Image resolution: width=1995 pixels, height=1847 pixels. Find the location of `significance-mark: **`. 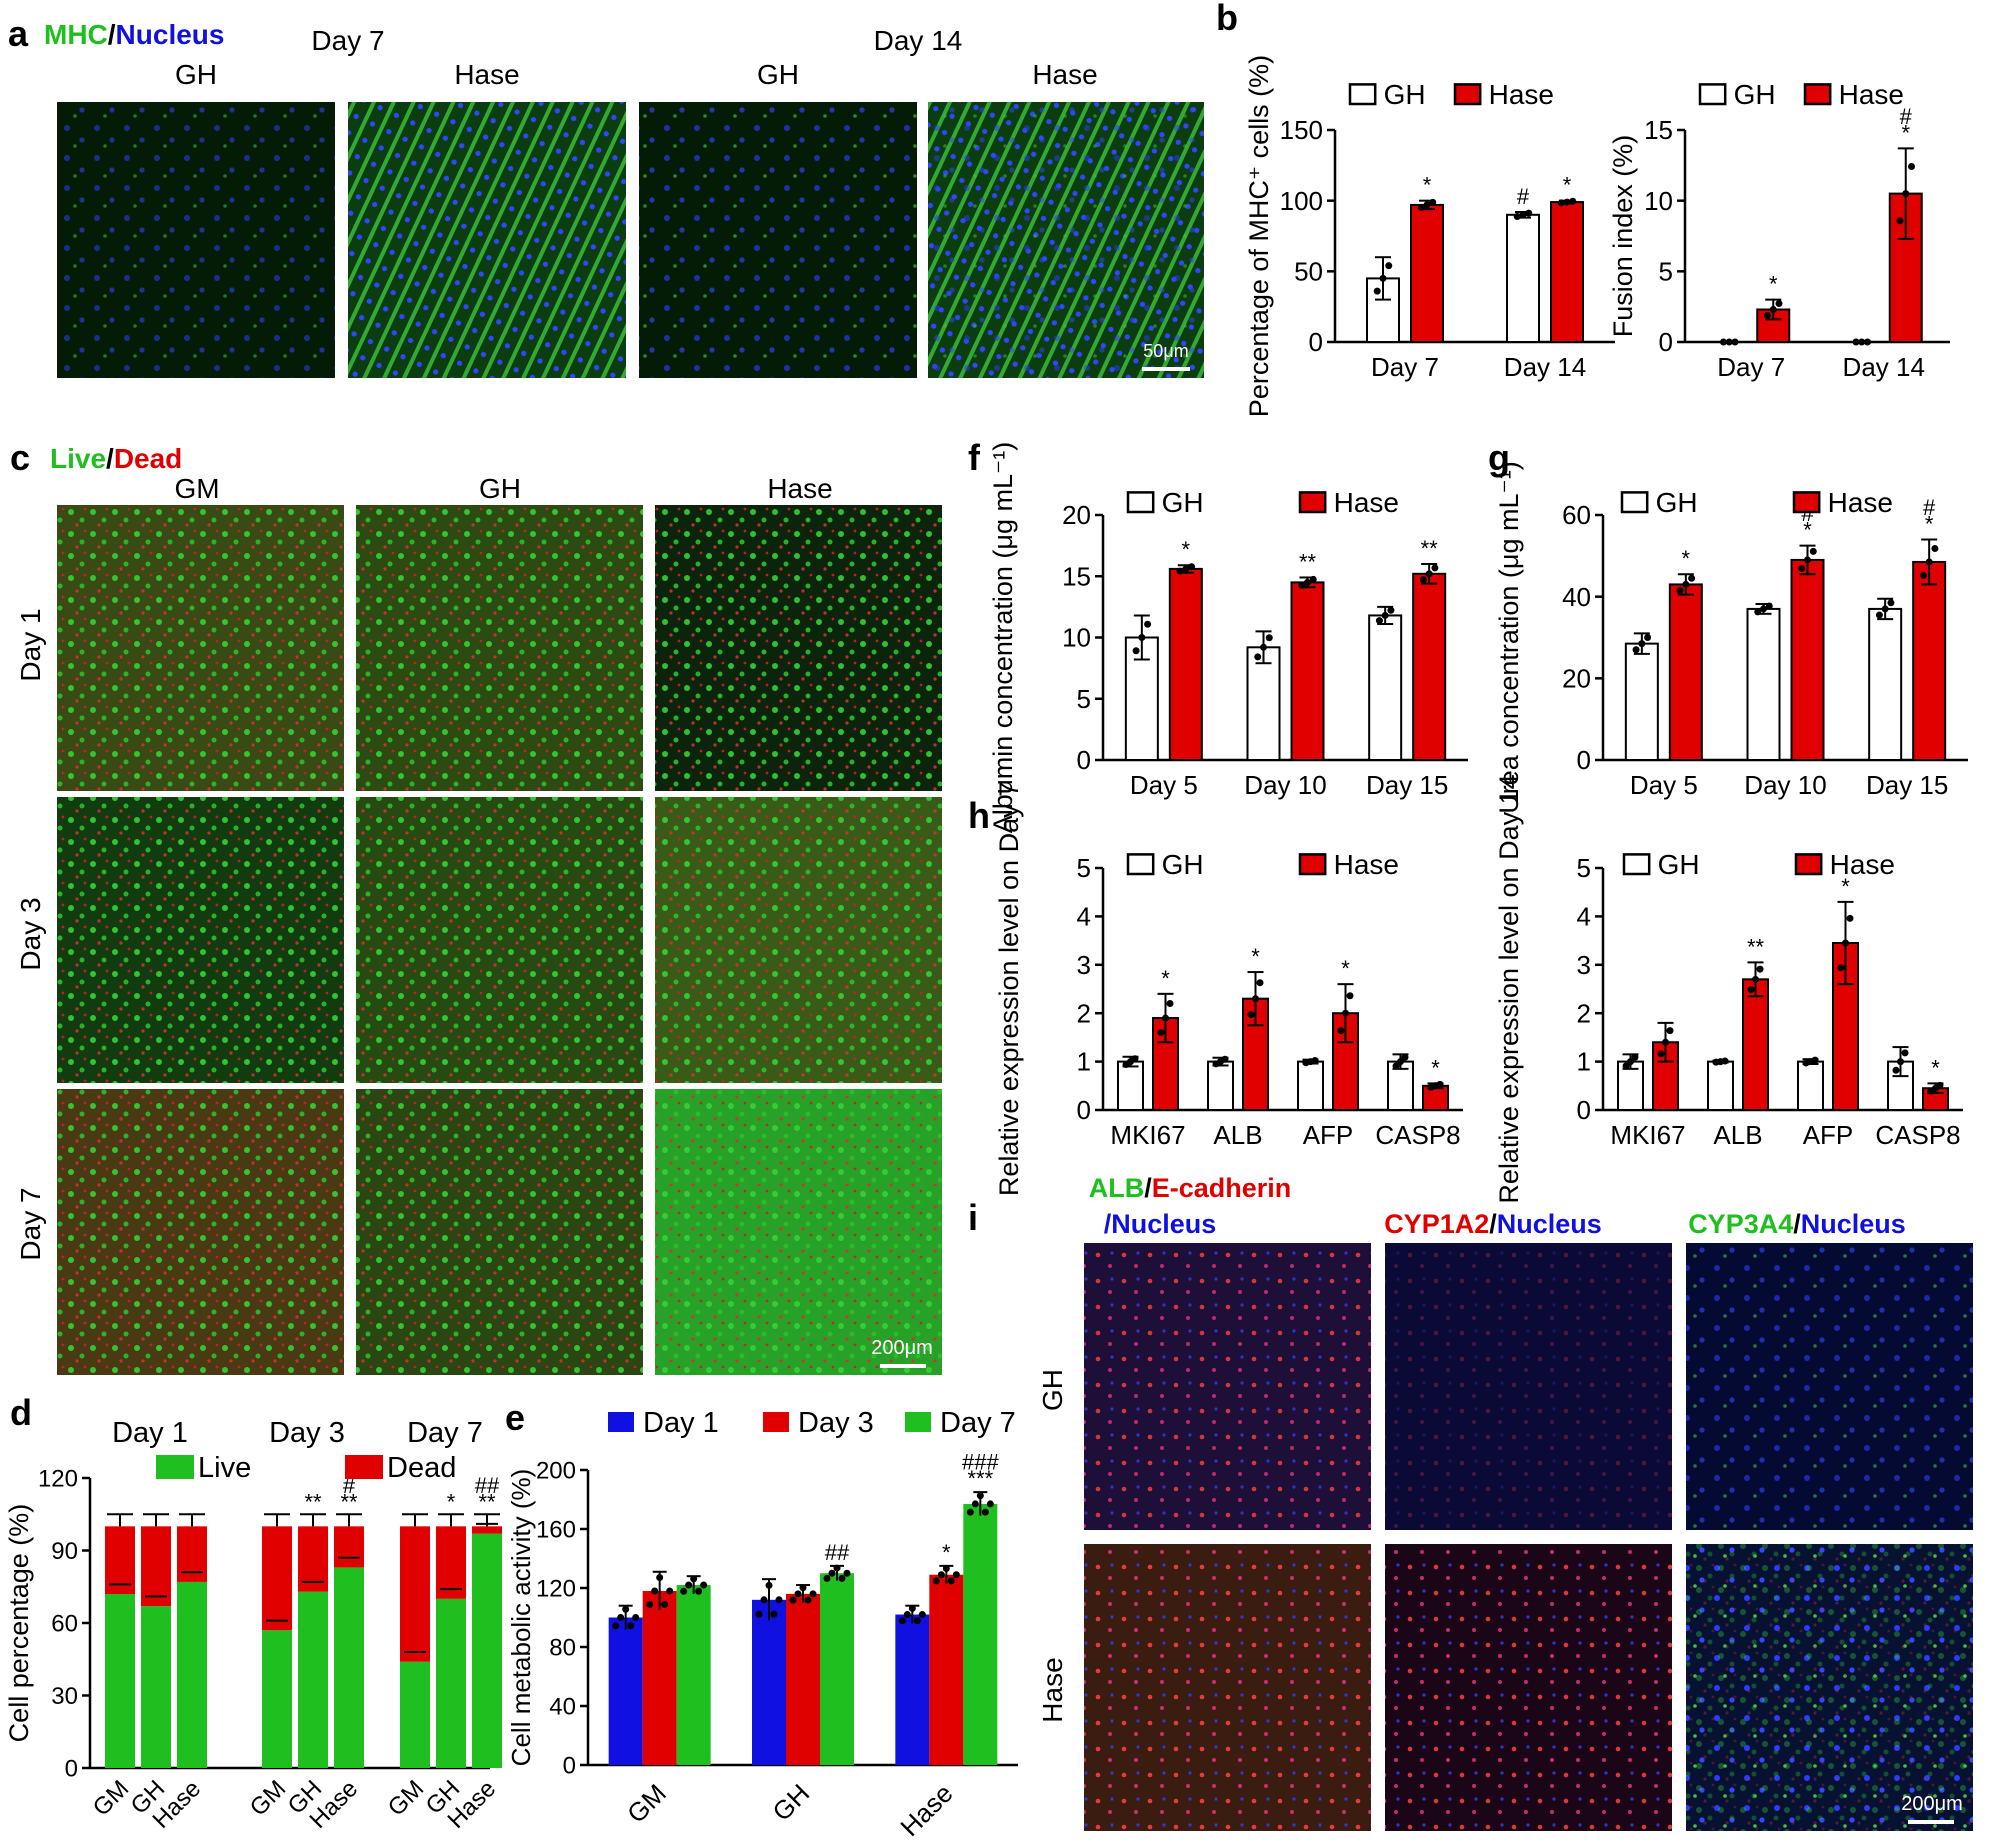

significance-mark: ** is located at coordinates (487, 1501).